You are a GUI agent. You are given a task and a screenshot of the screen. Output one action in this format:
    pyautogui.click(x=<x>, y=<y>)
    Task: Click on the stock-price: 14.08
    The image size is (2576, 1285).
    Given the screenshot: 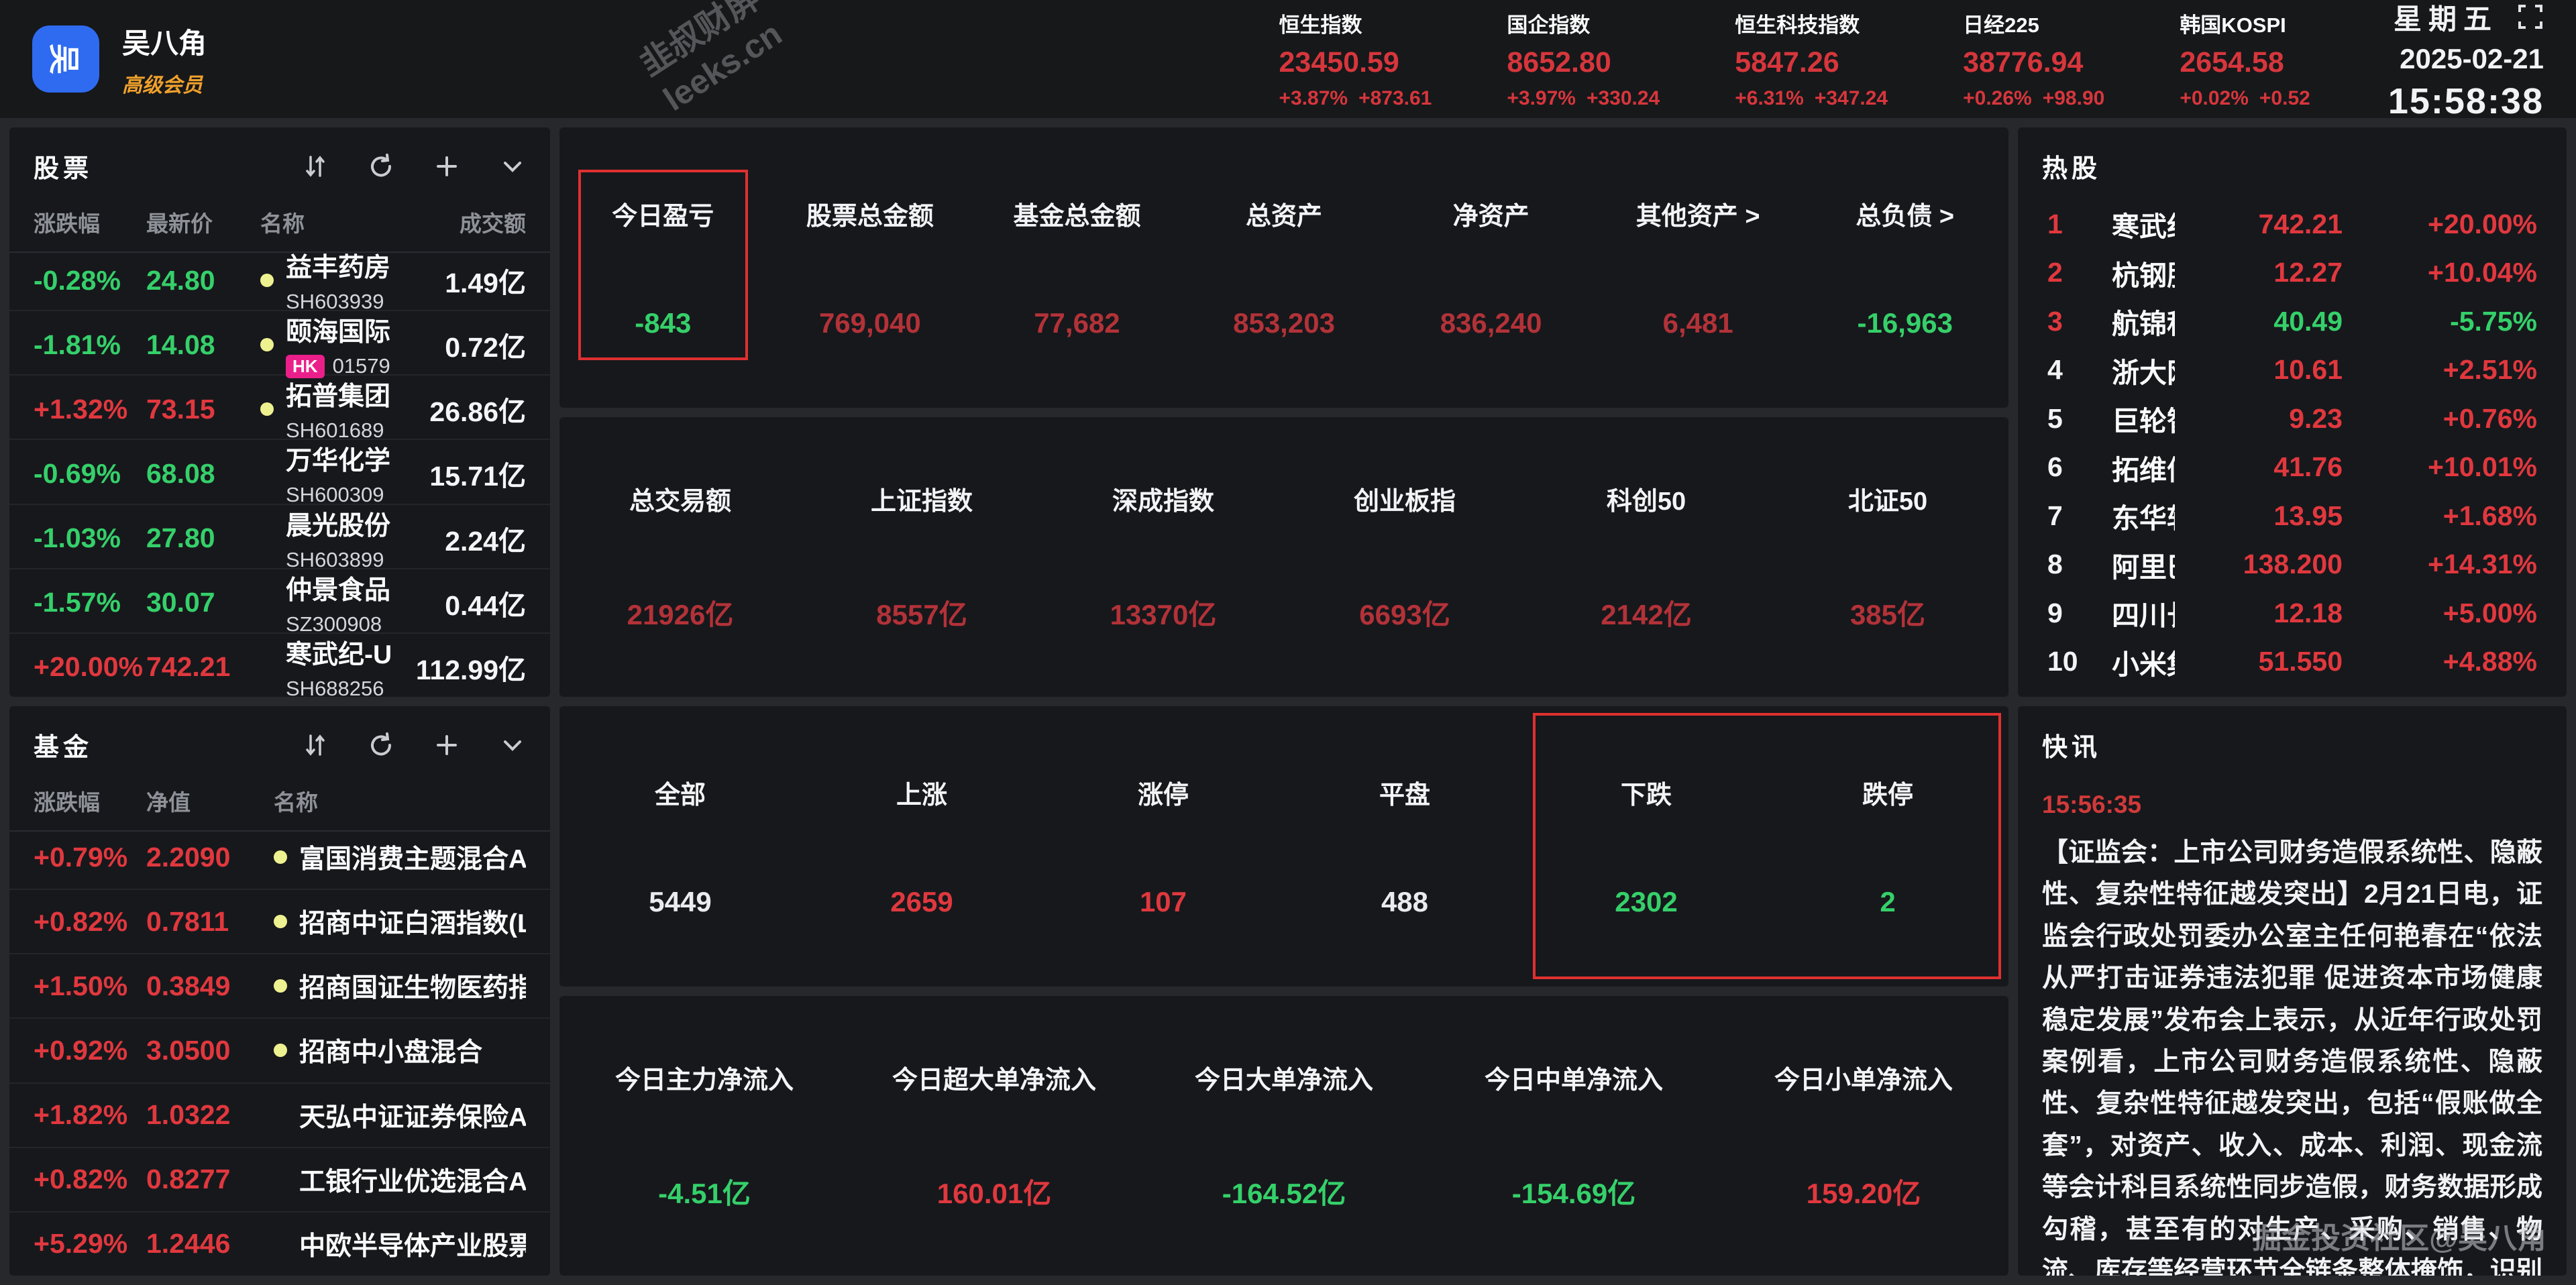 What is the action you would take?
    pyautogui.click(x=180, y=344)
    